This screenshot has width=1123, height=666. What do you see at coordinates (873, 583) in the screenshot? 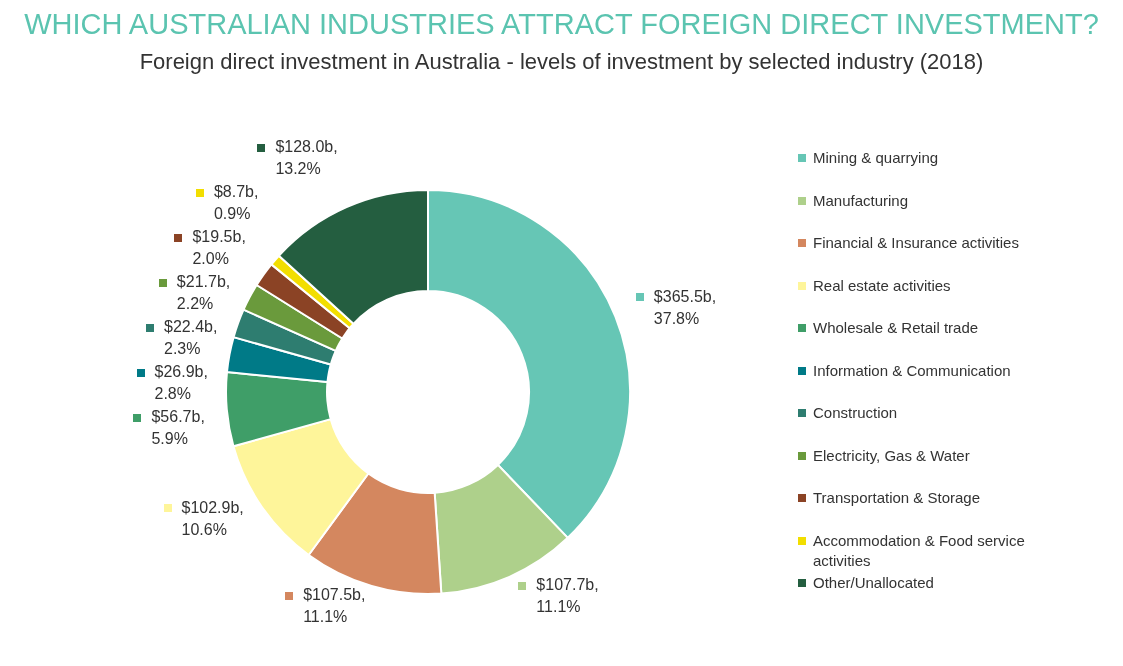
I see `legend-label: Other/Unallocated` at bounding box center [873, 583].